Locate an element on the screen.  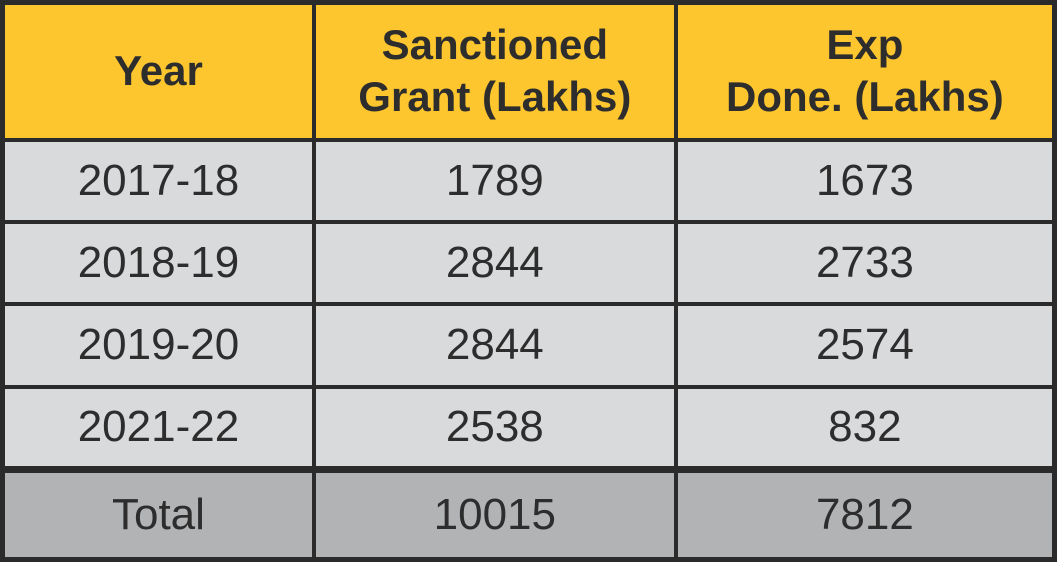
cell-sanctioned-grant: 1789 is located at coordinates (494, 180).